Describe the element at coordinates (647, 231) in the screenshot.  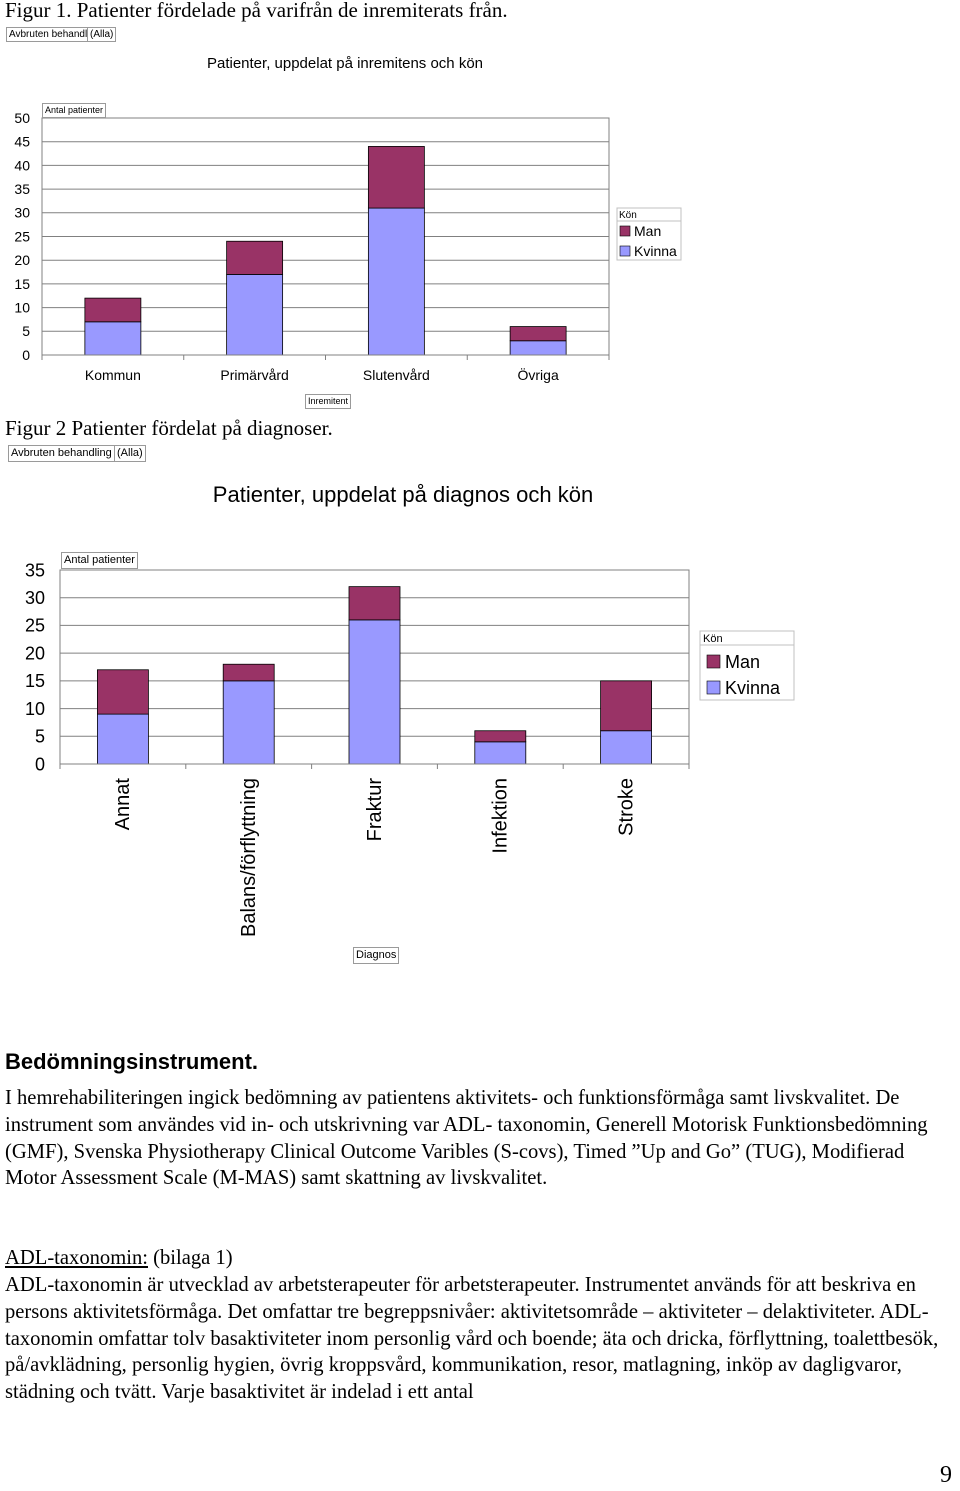
I see `chart1-legend-label-man: Man` at that location.